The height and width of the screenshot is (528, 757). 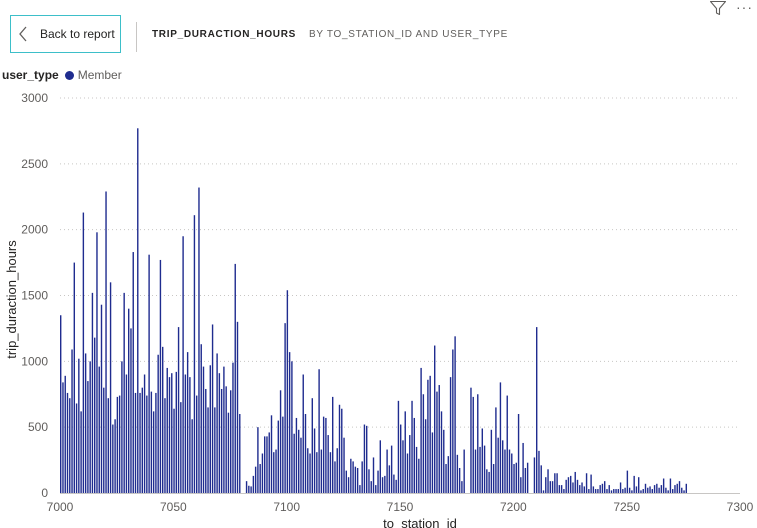 I want to click on visual-title: TRIP_DURACTION_HOURS, so click(x=224, y=34).